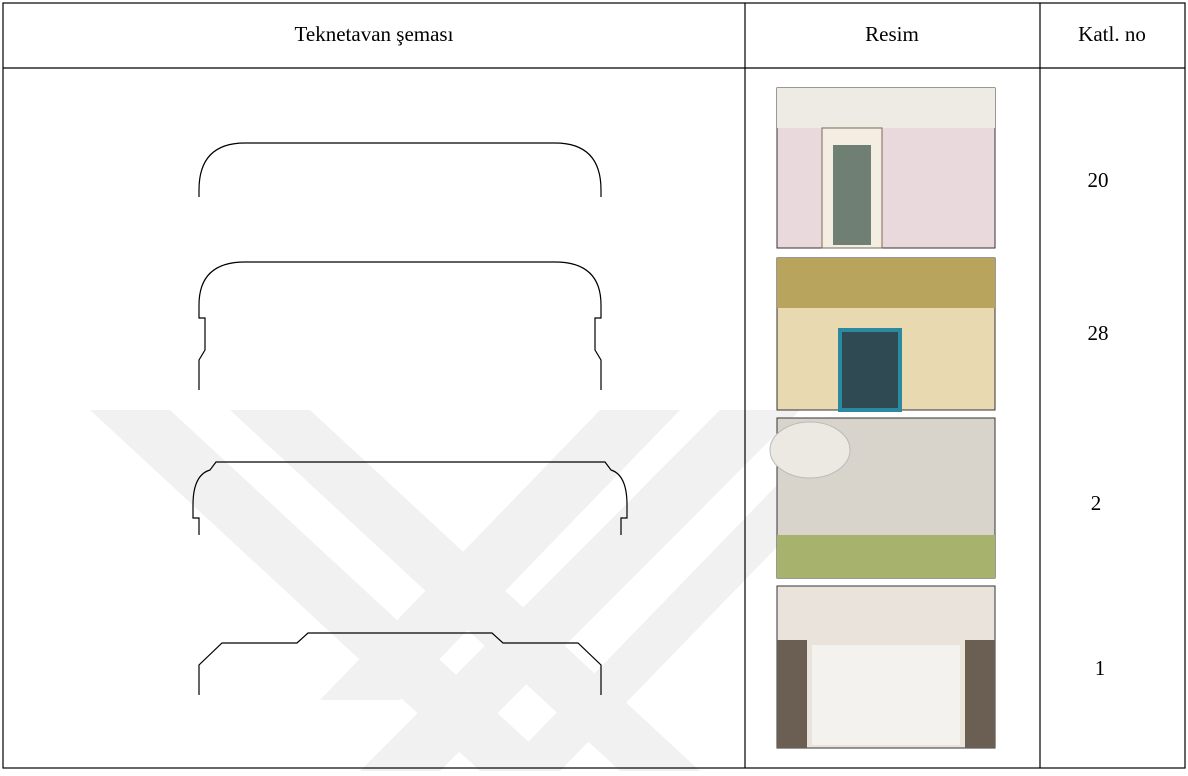 The image size is (1188, 776). I want to click on cell-text: 2, so click(1096, 503).